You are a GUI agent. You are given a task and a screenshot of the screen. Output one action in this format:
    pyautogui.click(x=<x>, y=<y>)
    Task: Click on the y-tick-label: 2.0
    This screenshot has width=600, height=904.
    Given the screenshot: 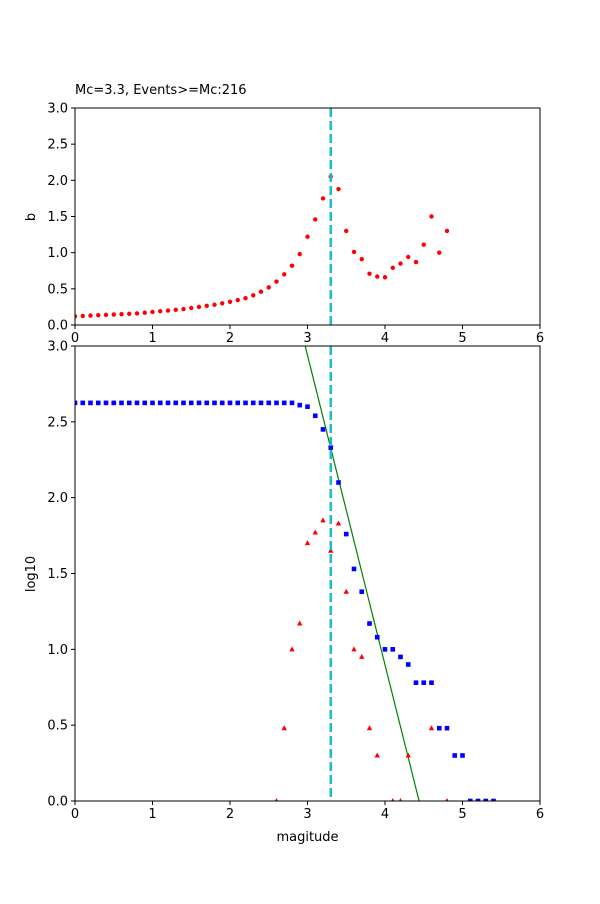 What is the action you would take?
    pyautogui.click(x=57, y=498)
    